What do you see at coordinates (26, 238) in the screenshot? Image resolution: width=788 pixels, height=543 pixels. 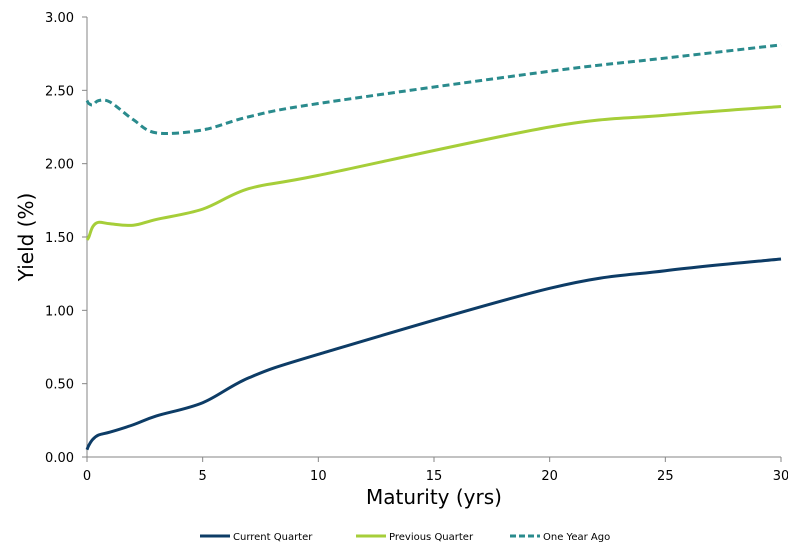 I see `y-axis-title: Yield (%)` at bounding box center [26, 238].